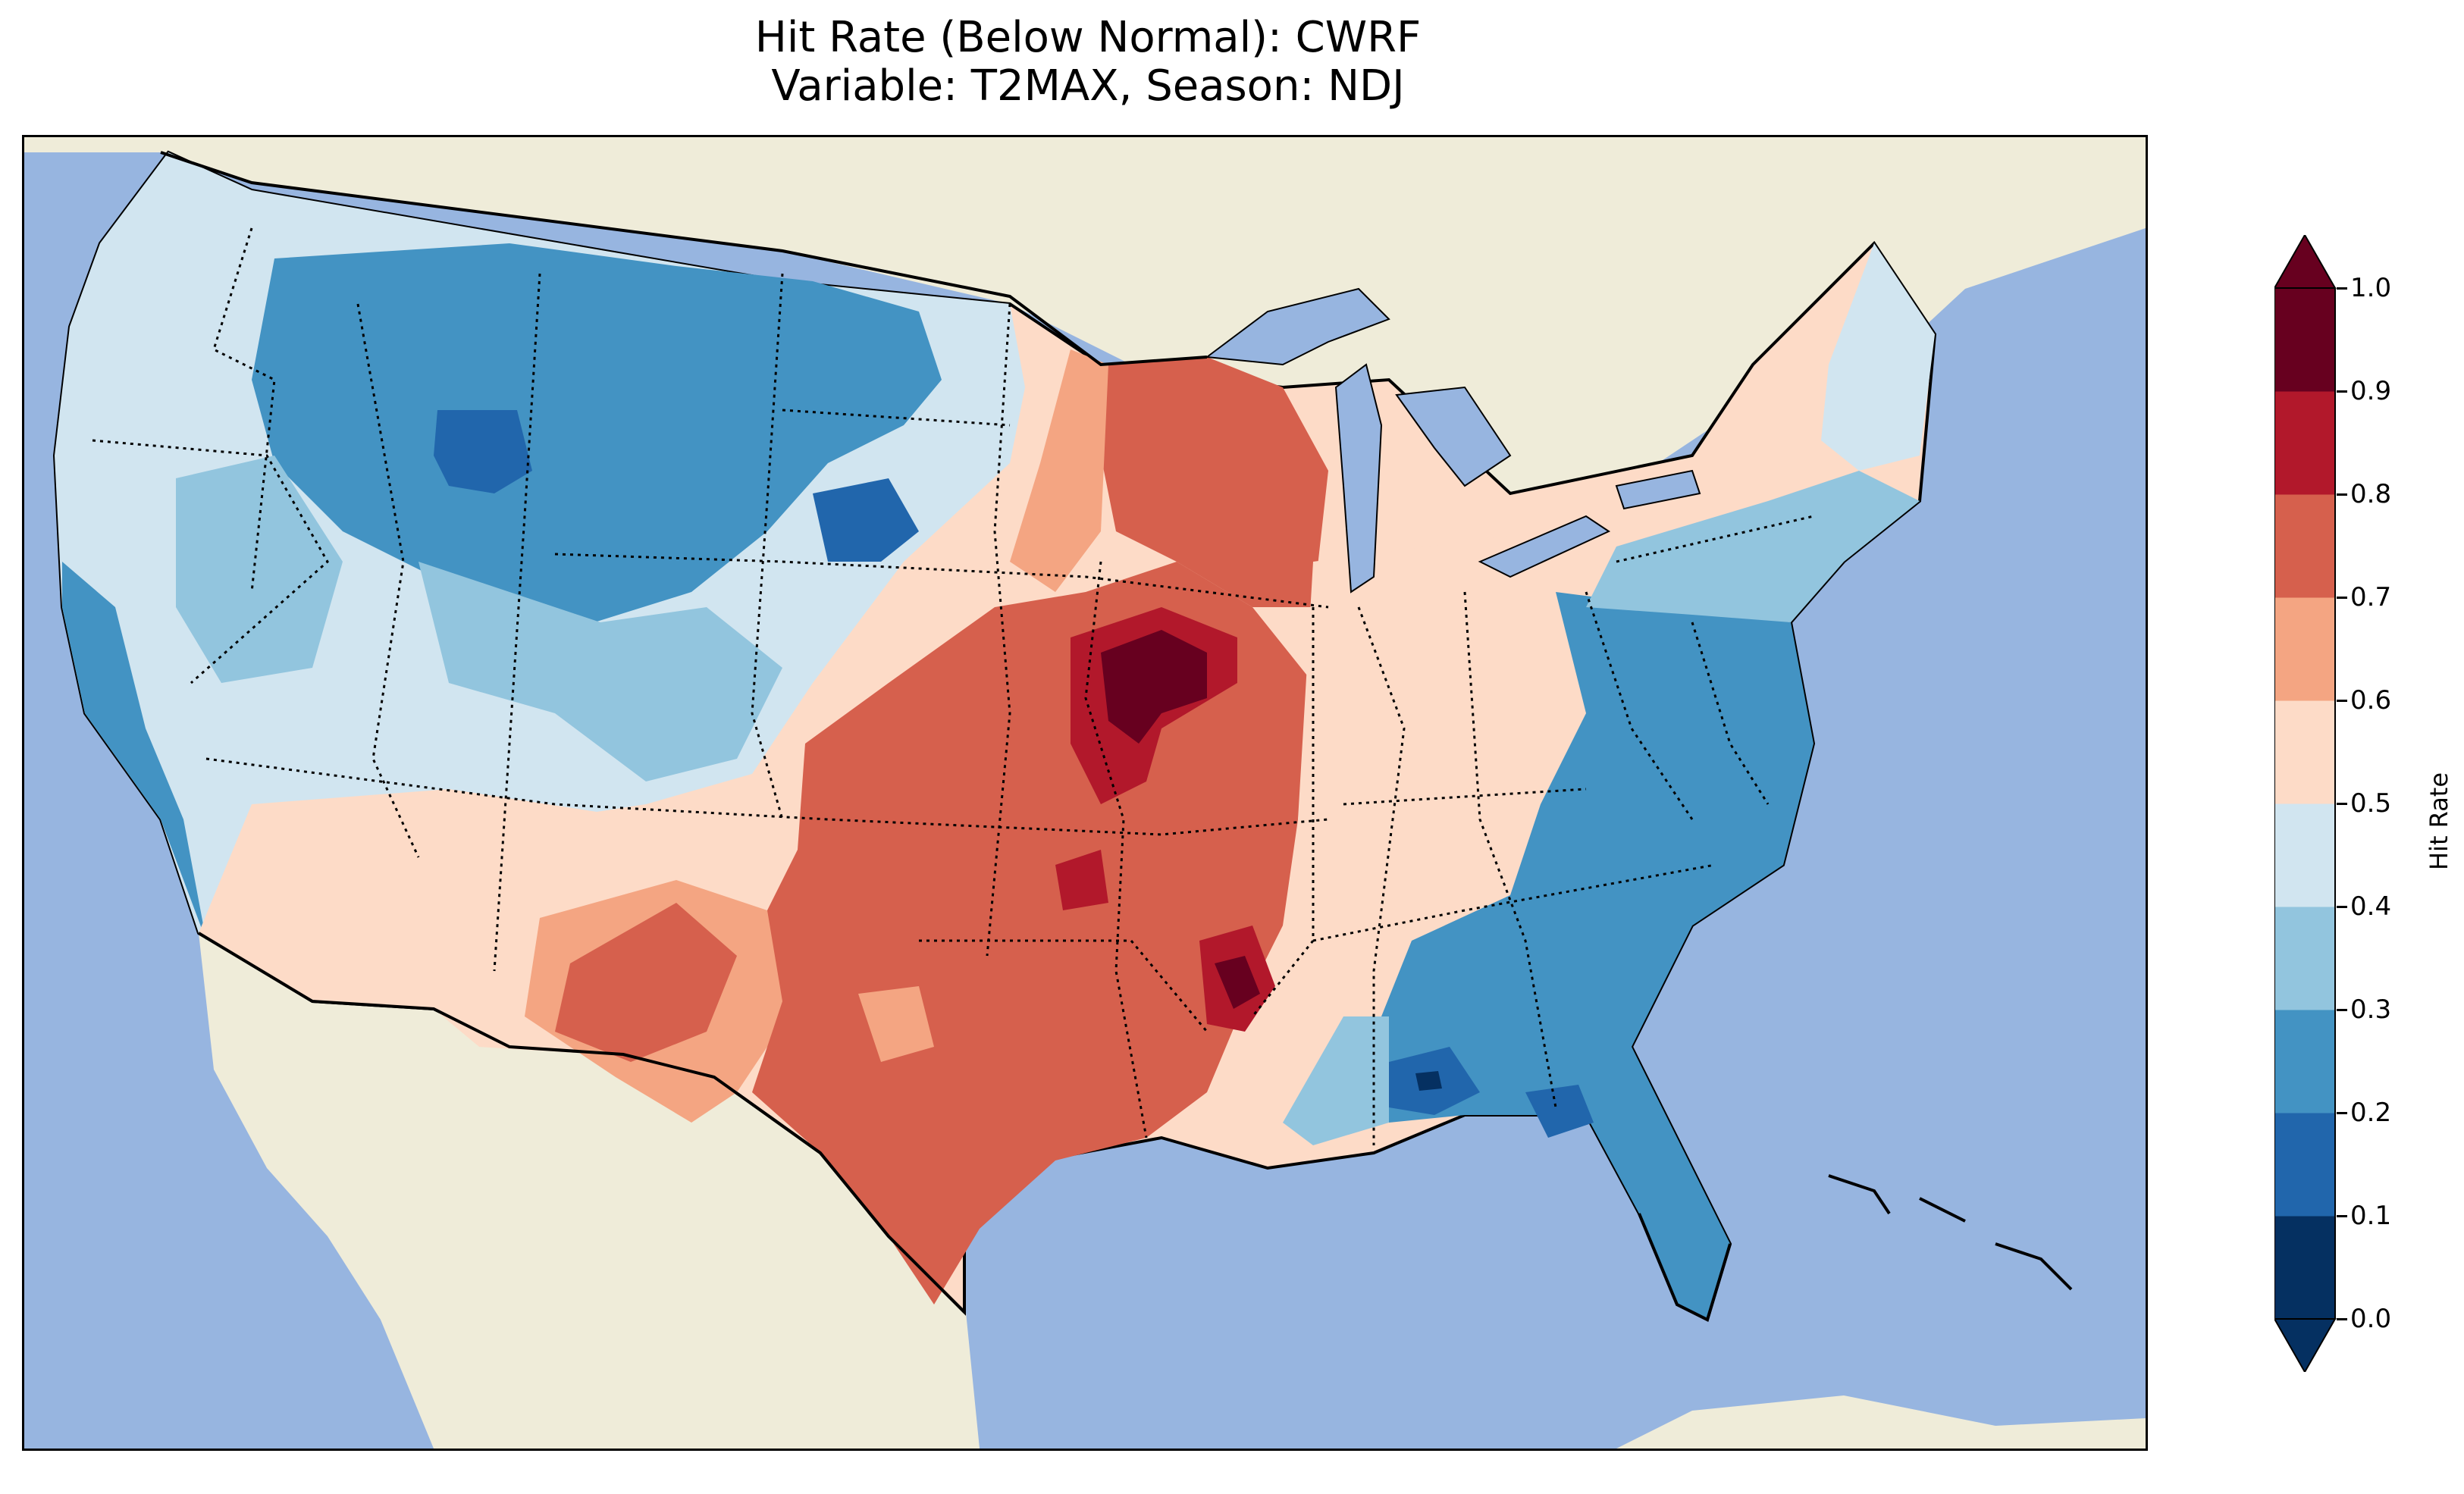 The image size is (2464, 1494). Describe the element at coordinates (1088, 86) in the screenshot. I see `title-line-2: Variable: T2MAX, Season: NDJ` at that location.